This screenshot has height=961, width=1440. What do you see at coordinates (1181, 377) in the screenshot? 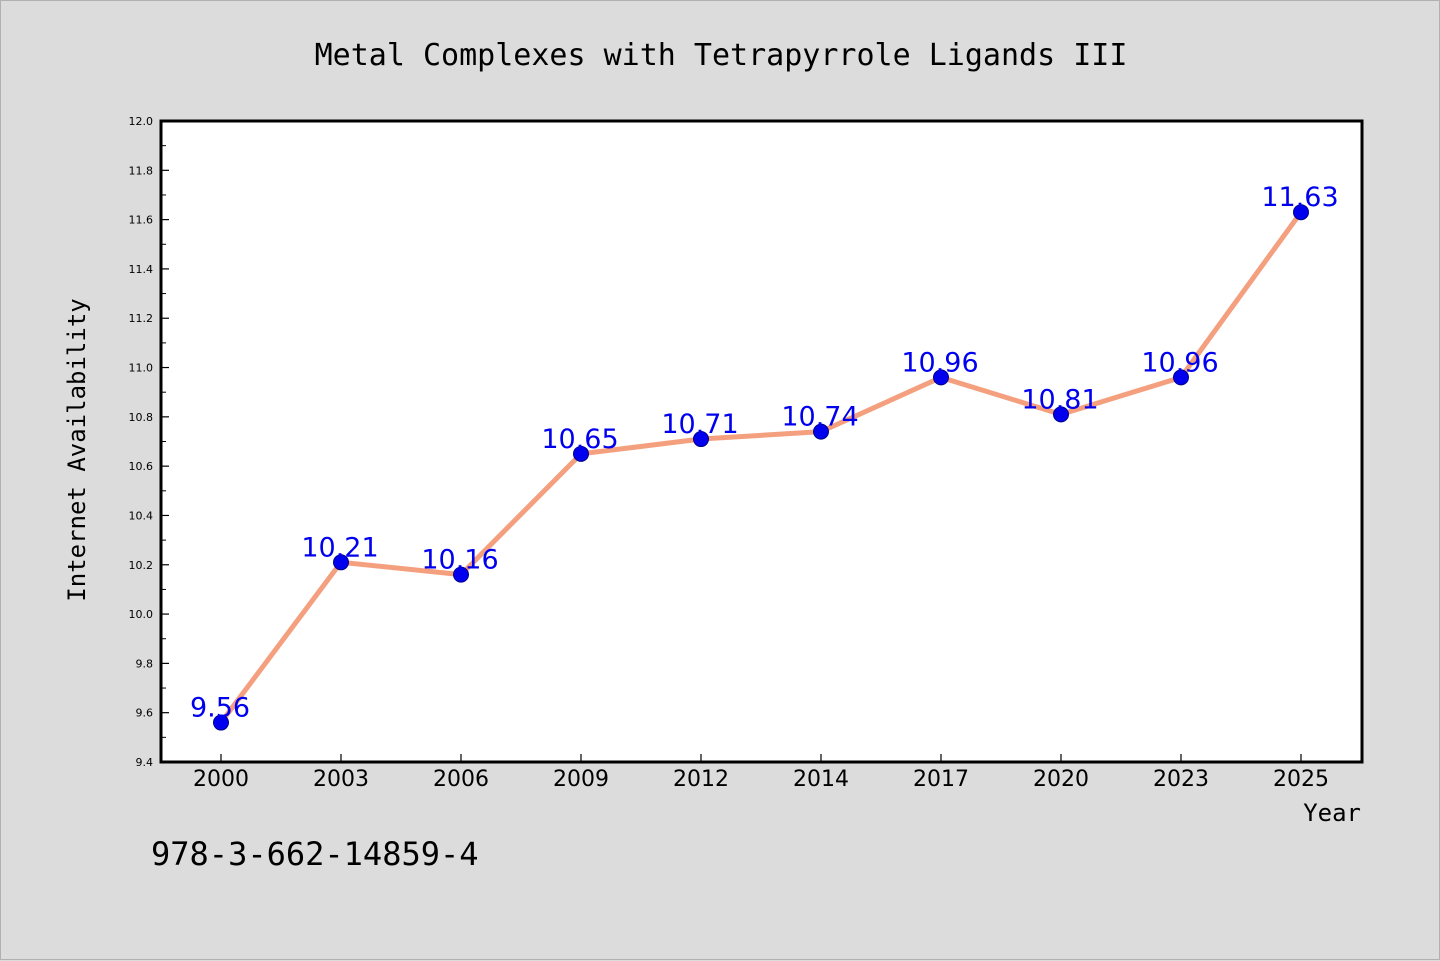
I see `data-point-2023` at bounding box center [1181, 377].